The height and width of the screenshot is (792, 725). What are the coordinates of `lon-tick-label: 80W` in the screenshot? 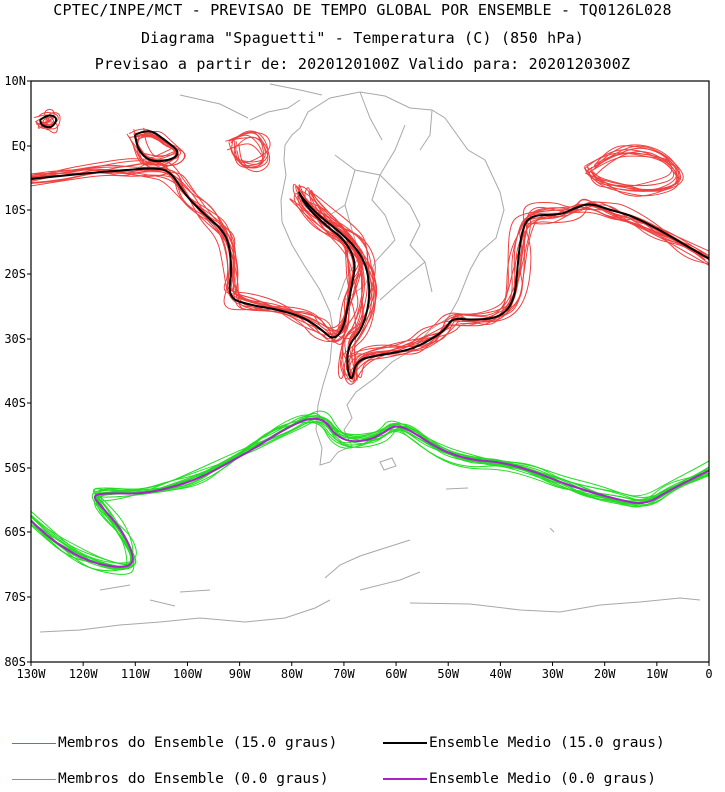 It's located at (292, 674).